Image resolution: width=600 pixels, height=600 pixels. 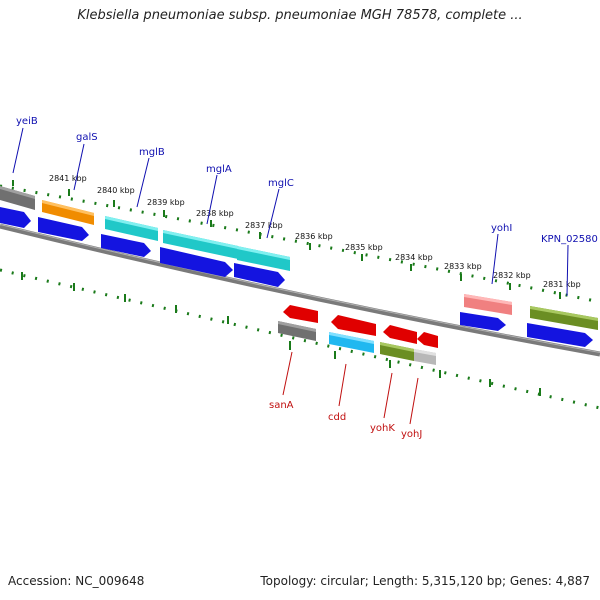 I want to click on bottom-gene-labels: sanA cdd yohK yohJ, so click(x=345, y=420).